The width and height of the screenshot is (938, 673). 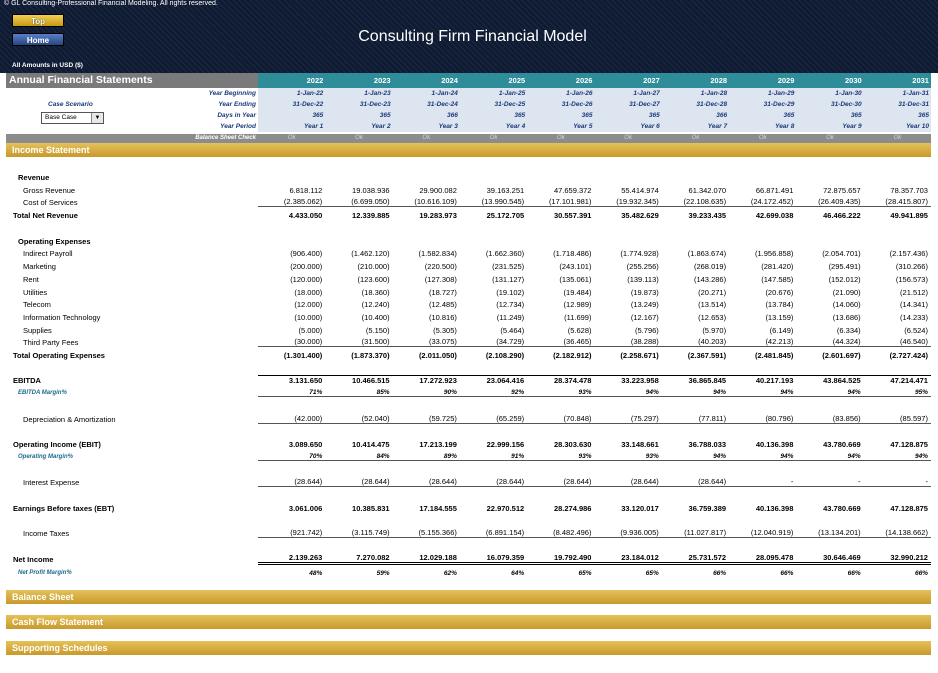 I want to click on value-cell: (20.676), so click(x=779, y=292).